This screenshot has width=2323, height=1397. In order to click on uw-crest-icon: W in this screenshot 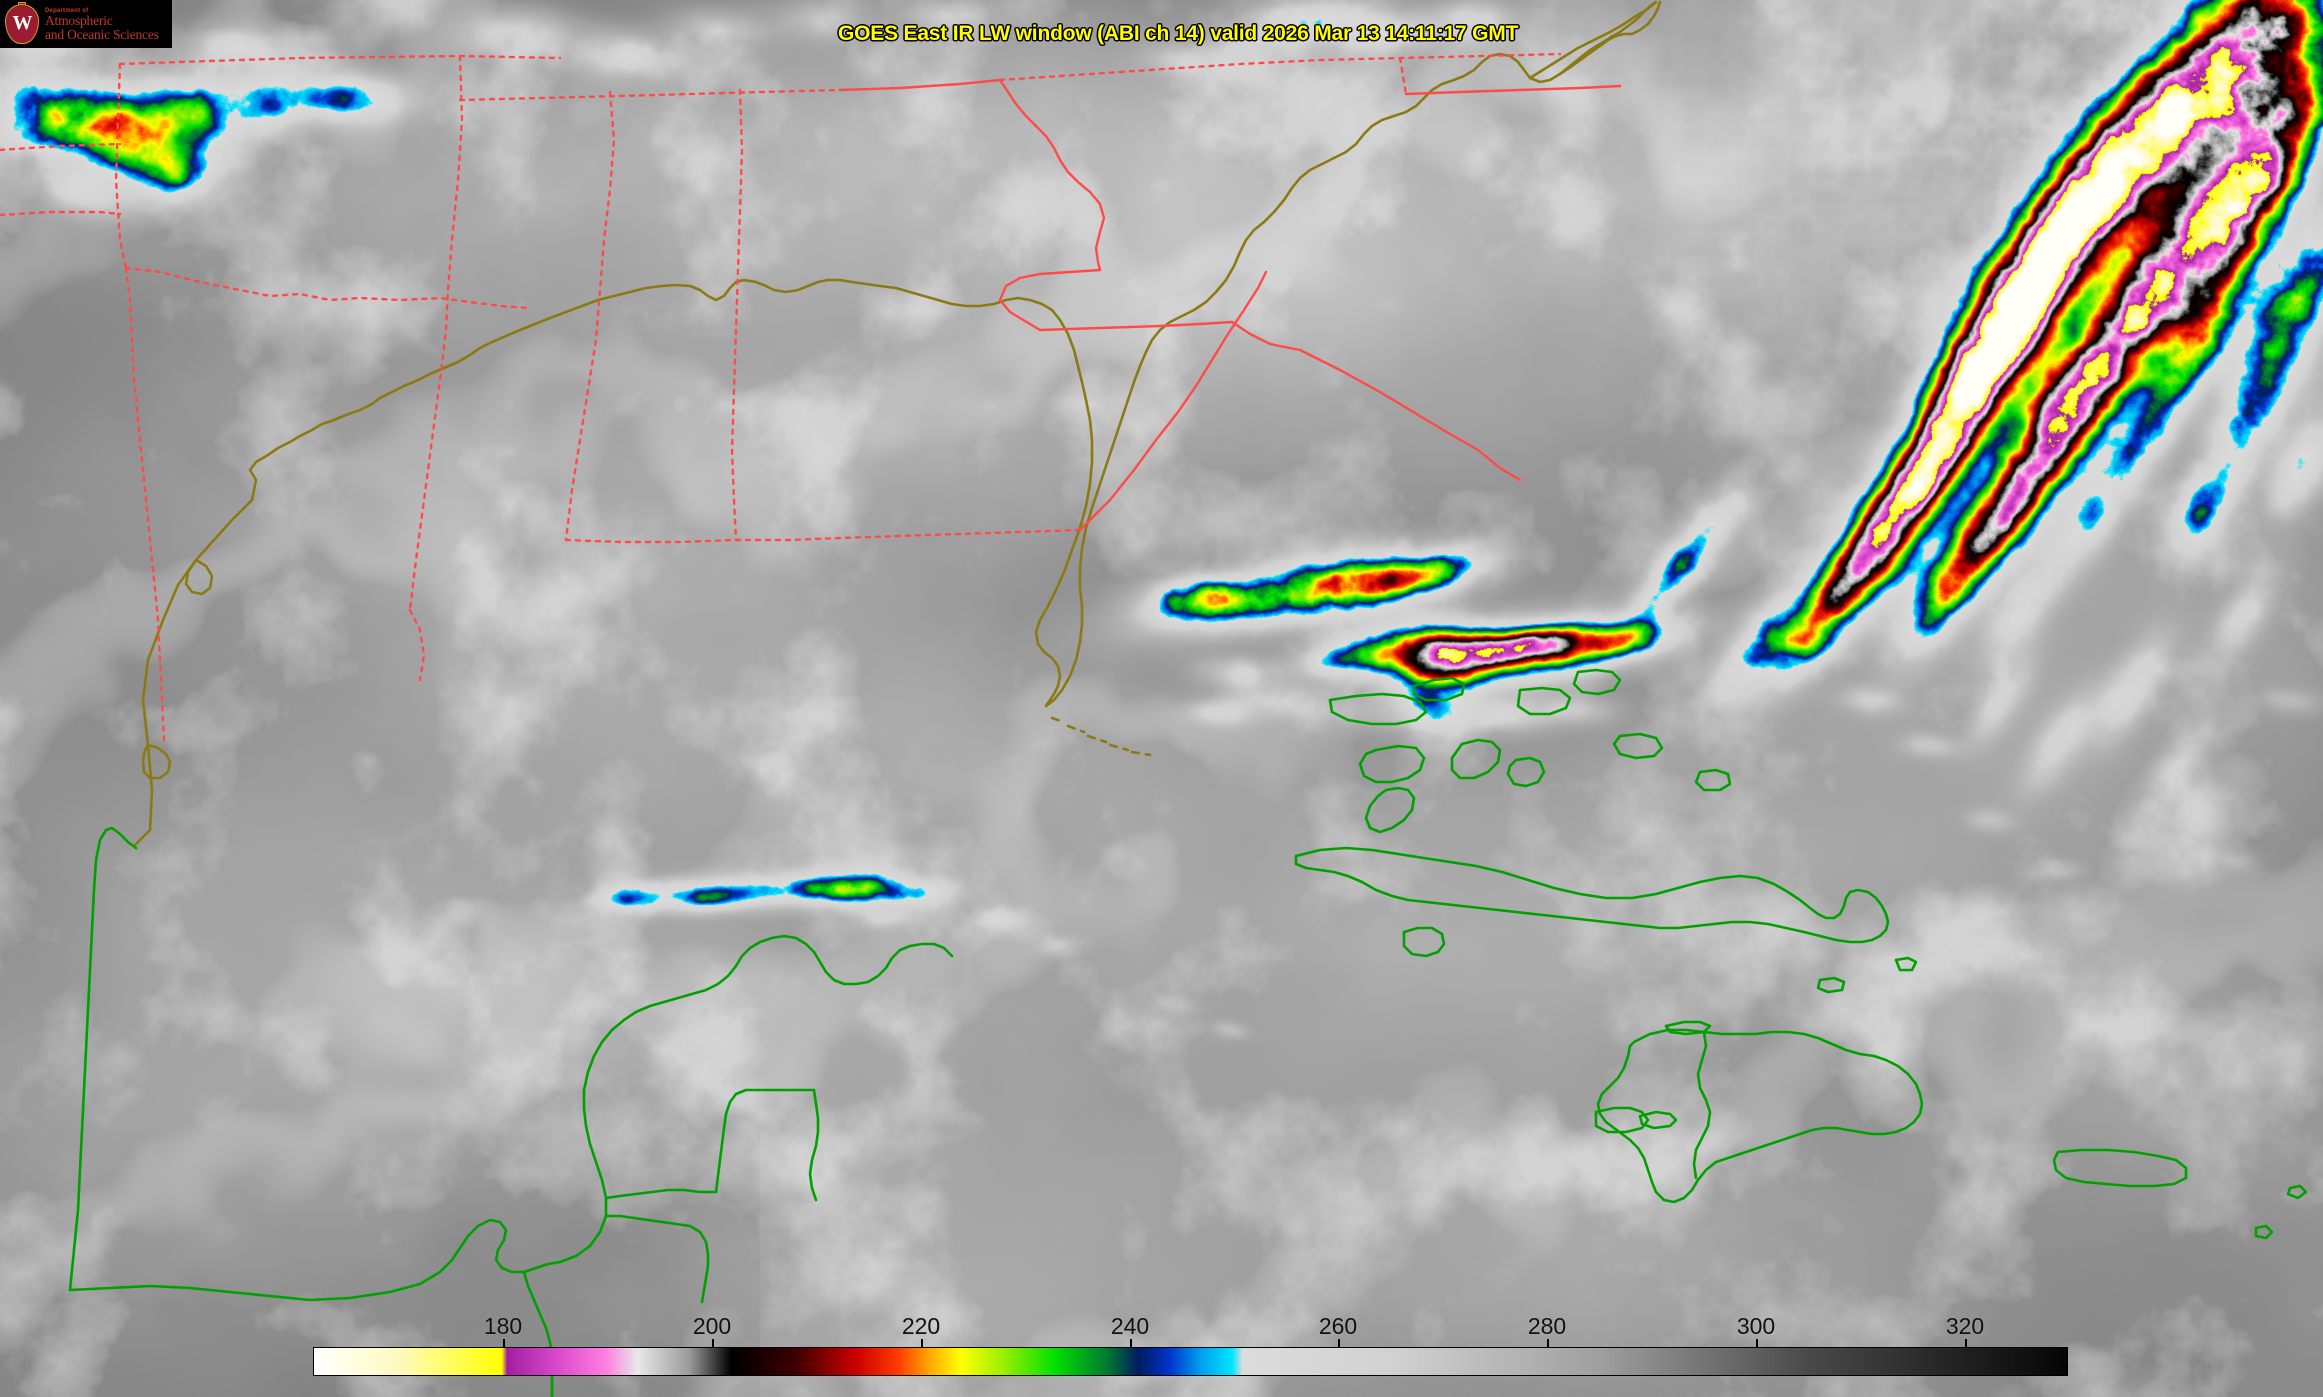, I will do `click(22, 24)`.